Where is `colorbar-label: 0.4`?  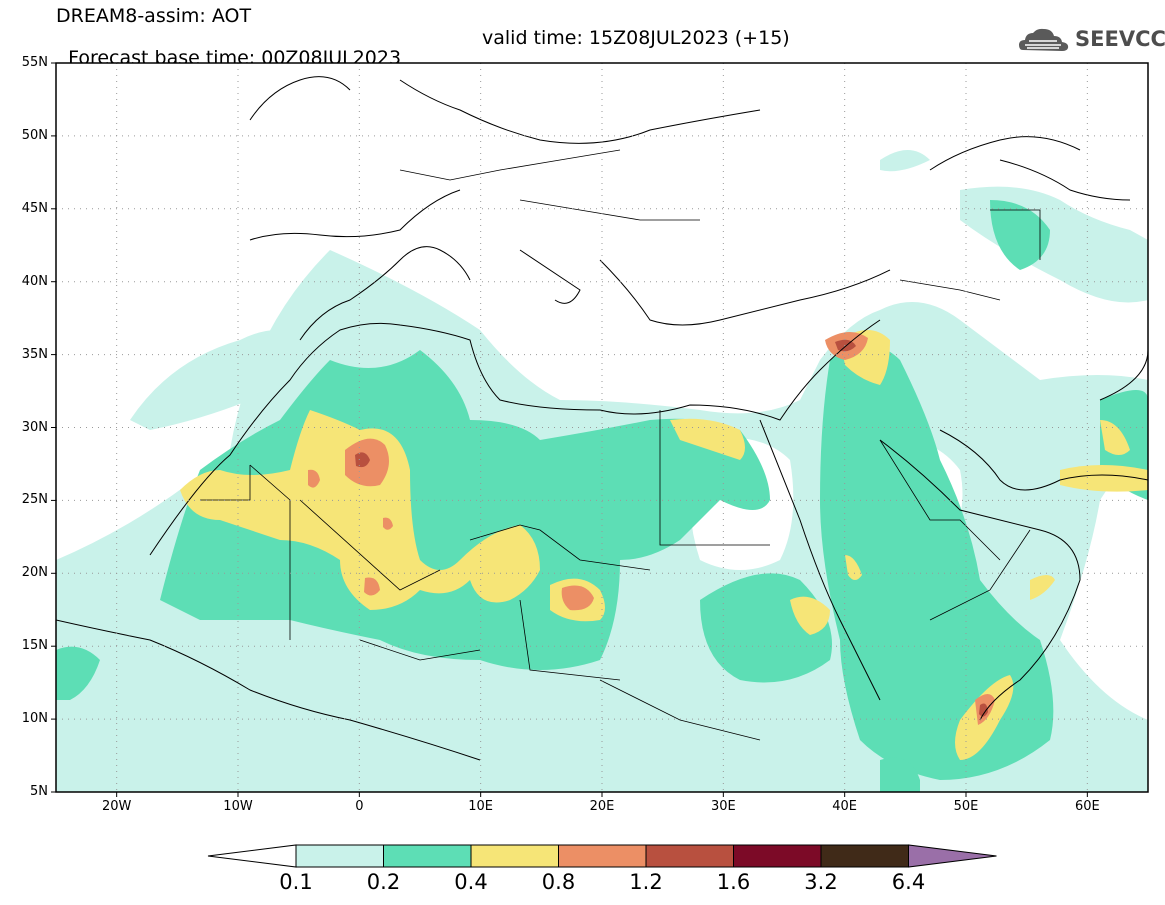
colorbar-label: 0.4 is located at coordinates (471, 882).